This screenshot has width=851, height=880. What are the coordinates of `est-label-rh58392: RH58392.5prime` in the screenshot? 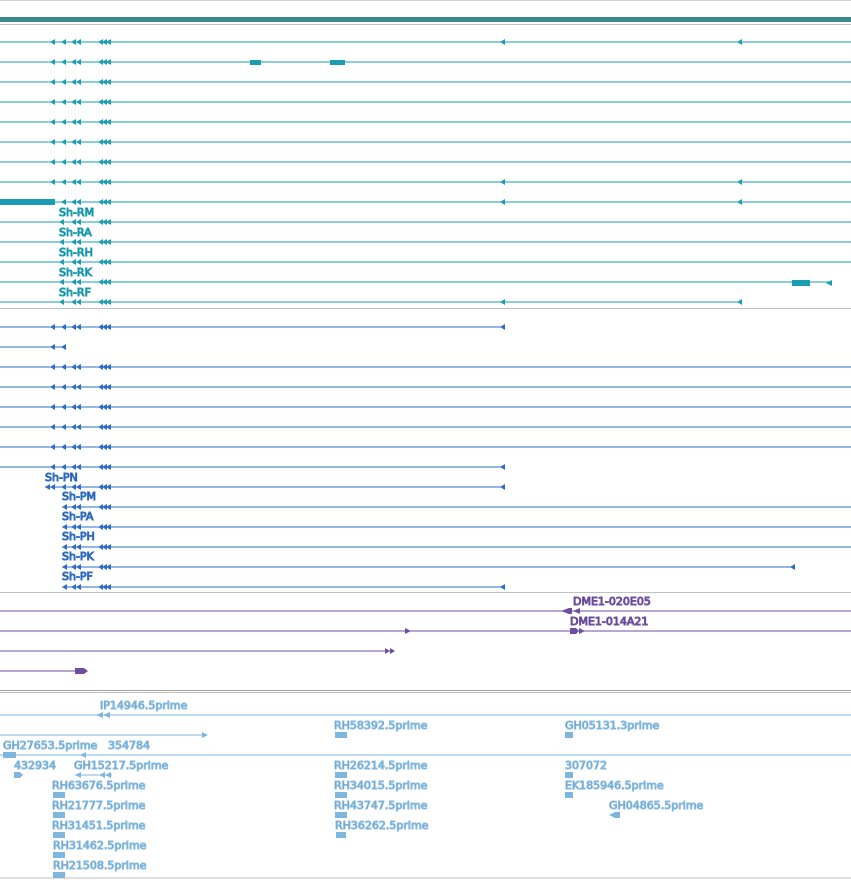 It's located at (381, 726).